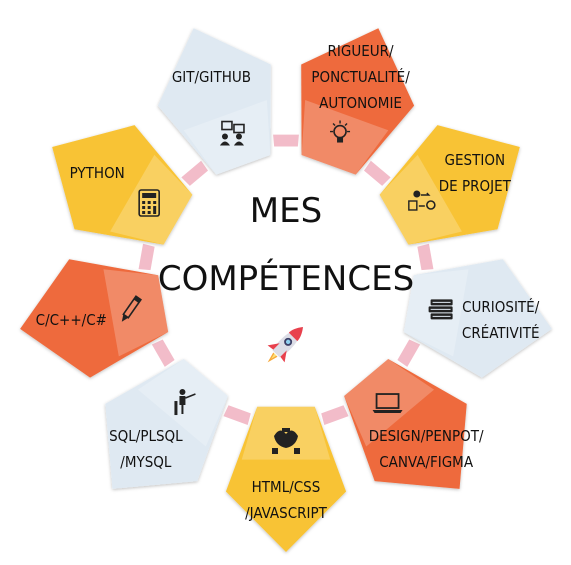 This screenshot has height=565, width=571. I want to click on segment-label-line: AUTONOMIE, so click(360, 103).